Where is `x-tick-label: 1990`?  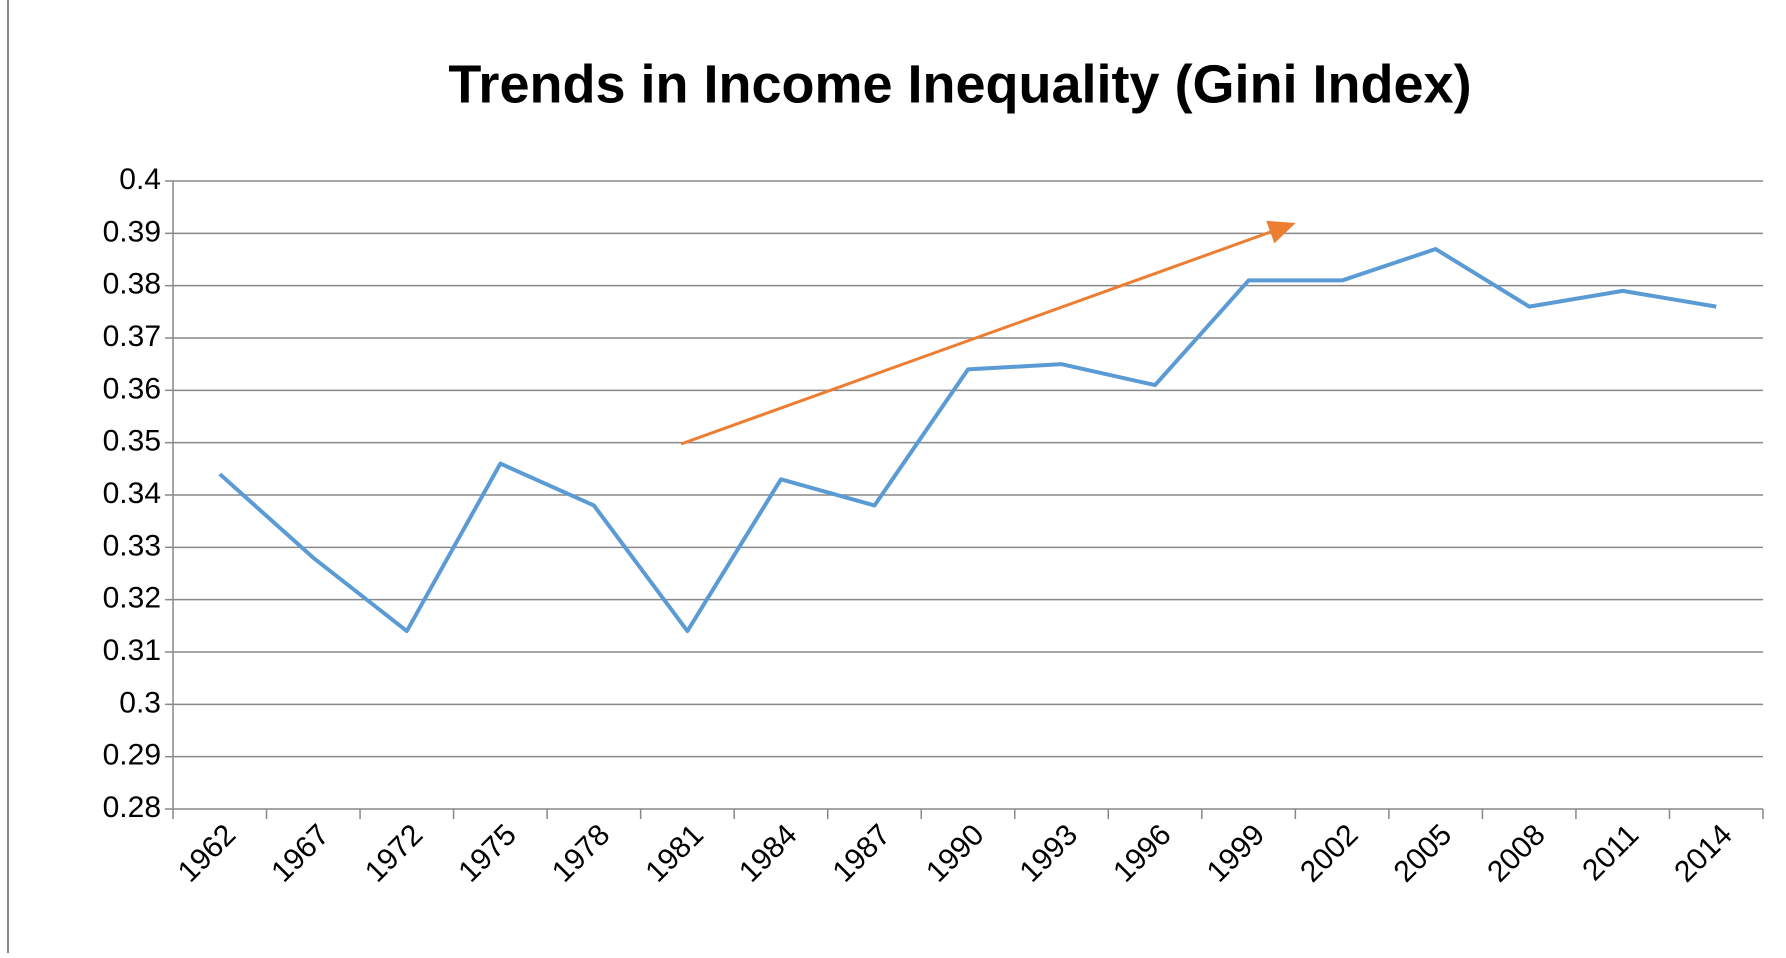
x-tick-label: 1990 is located at coordinates (955, 853).